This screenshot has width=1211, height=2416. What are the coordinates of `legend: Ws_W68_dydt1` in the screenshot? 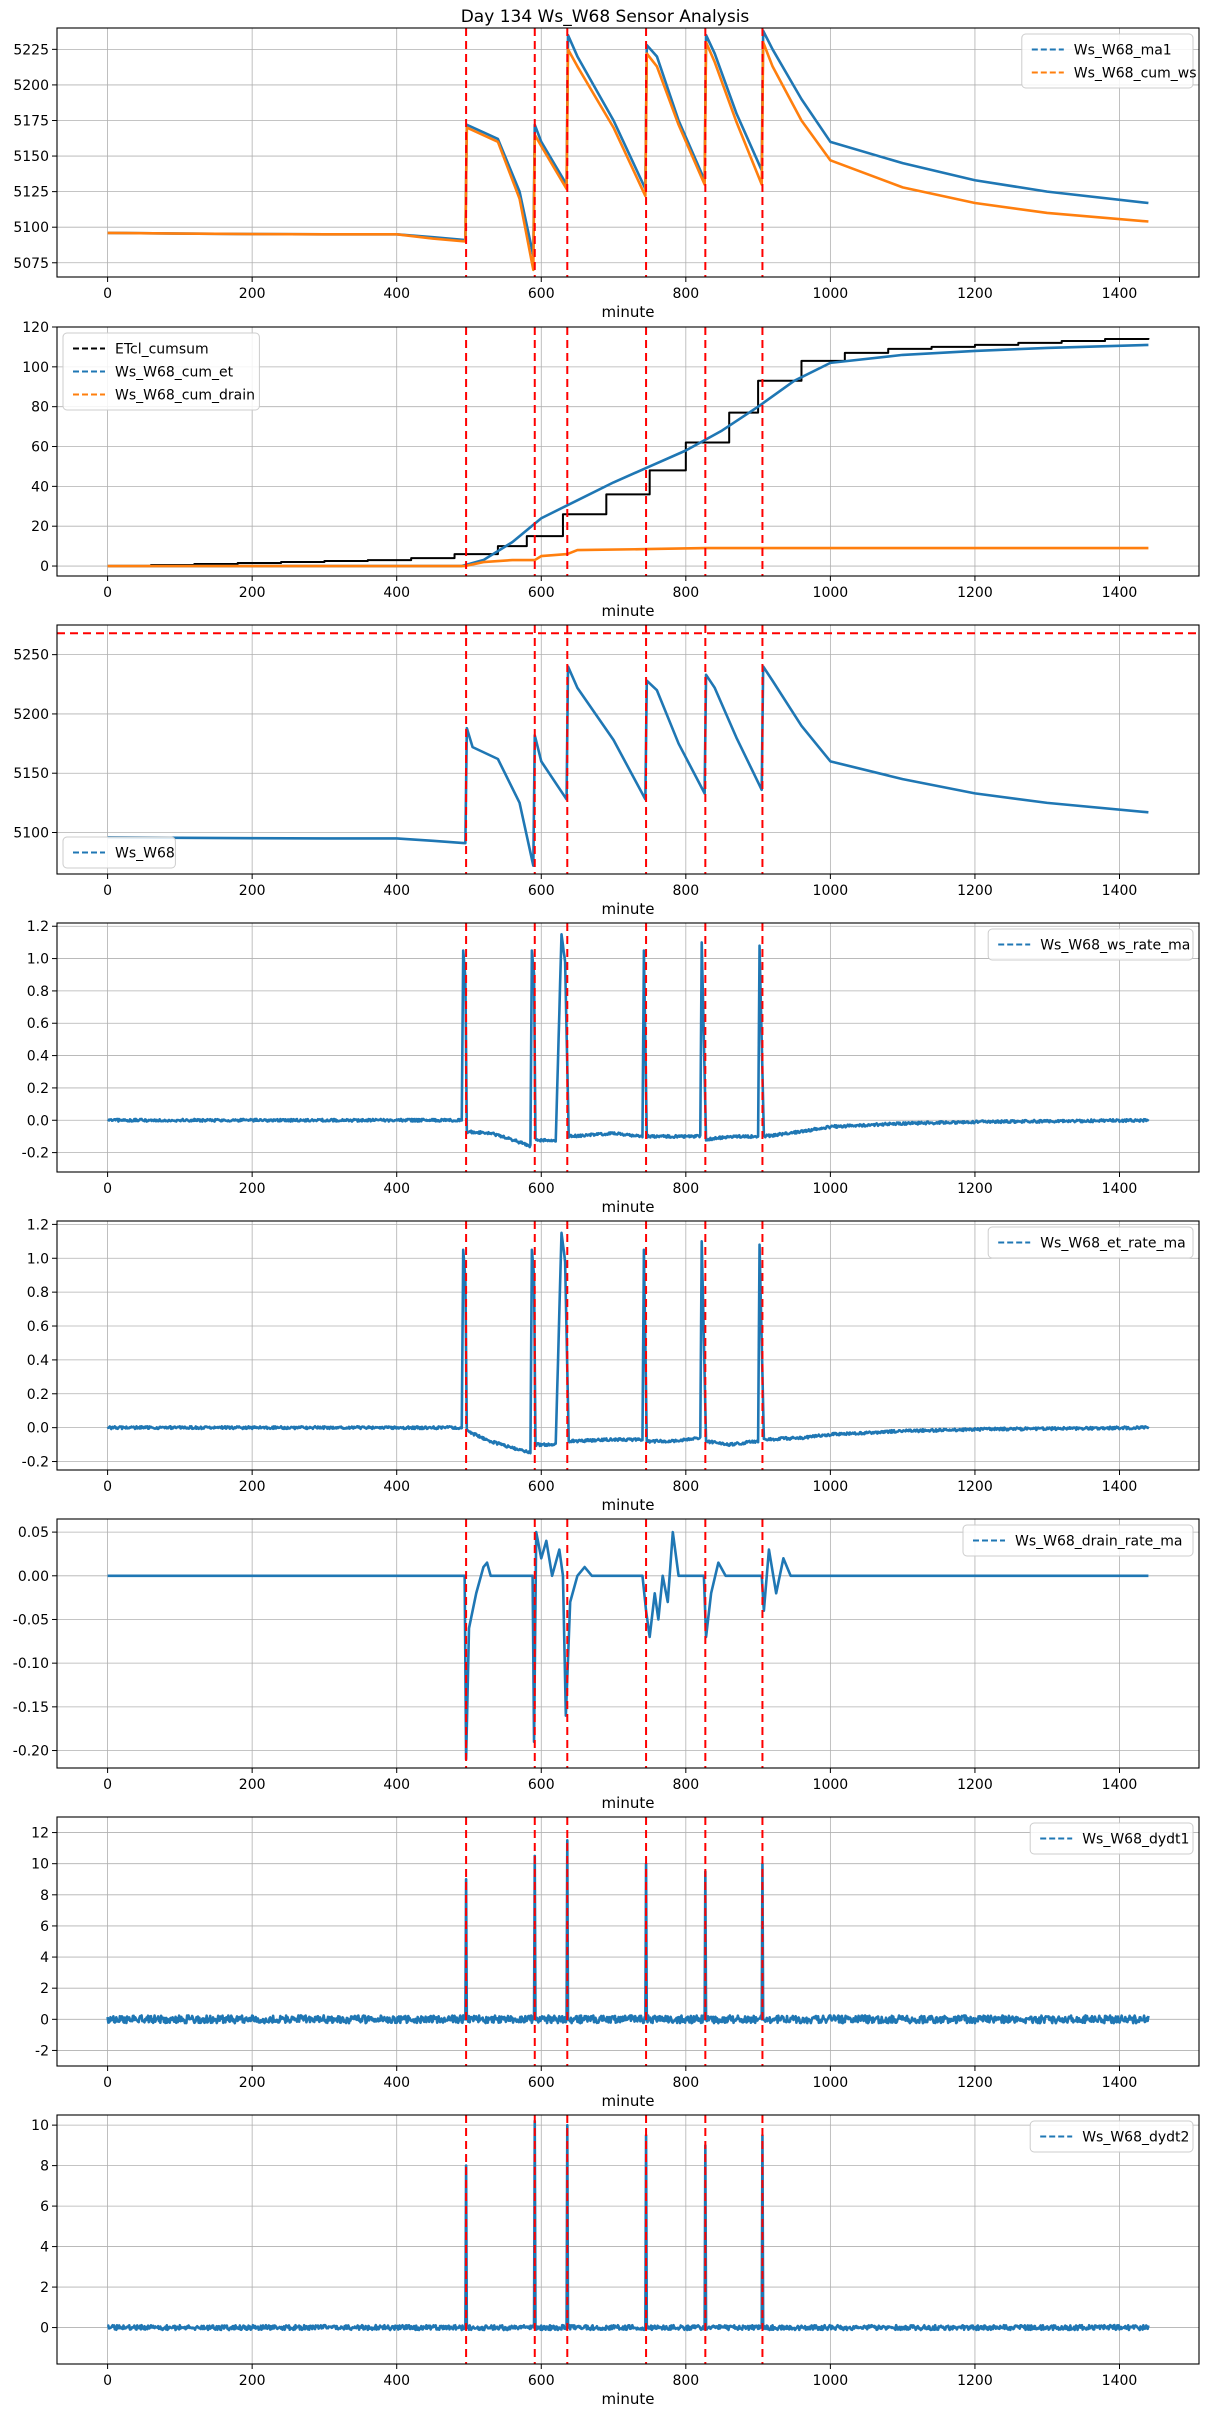 It's located at (1111, 1838).